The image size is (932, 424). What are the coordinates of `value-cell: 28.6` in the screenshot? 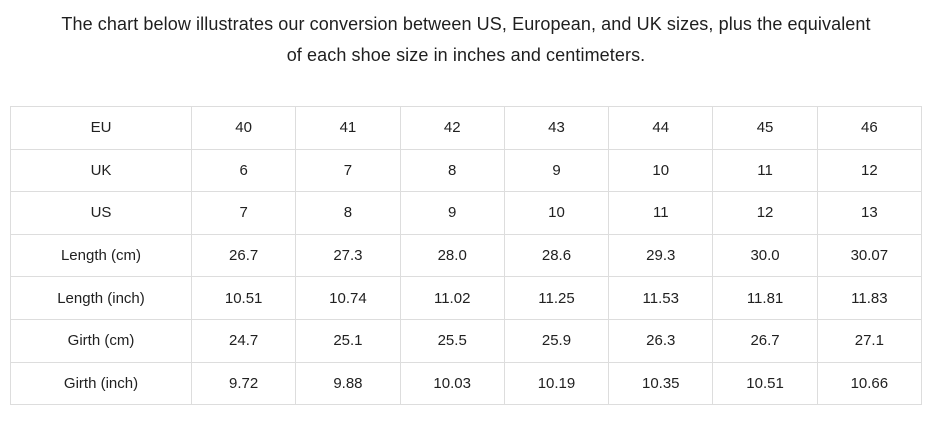 It's located at (556, 255).